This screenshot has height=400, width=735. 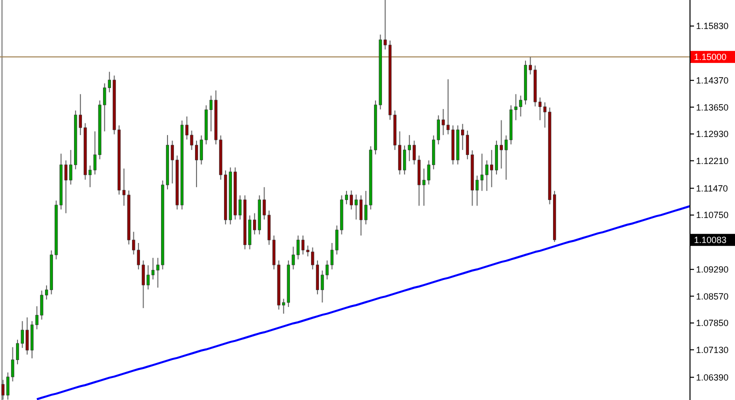 I want to click on y-tick-label: 1.13650, so click(x=712, y=107).